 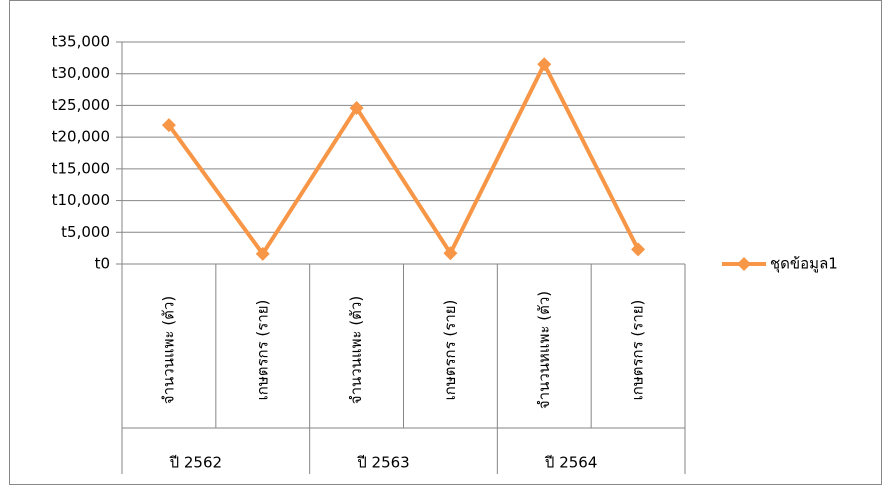 I want to click on y-tick-label: t5,000, so click(x=85, y=232).